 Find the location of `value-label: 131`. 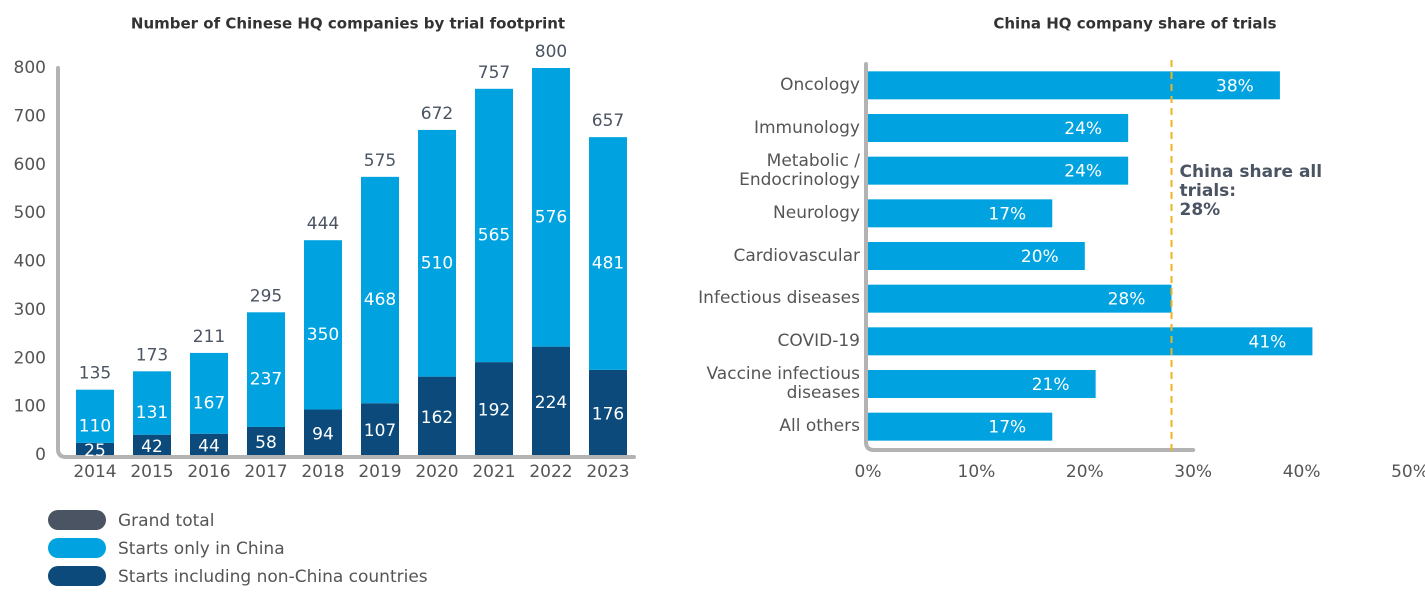

value-label: 131 is located at coordinates (152, 413).